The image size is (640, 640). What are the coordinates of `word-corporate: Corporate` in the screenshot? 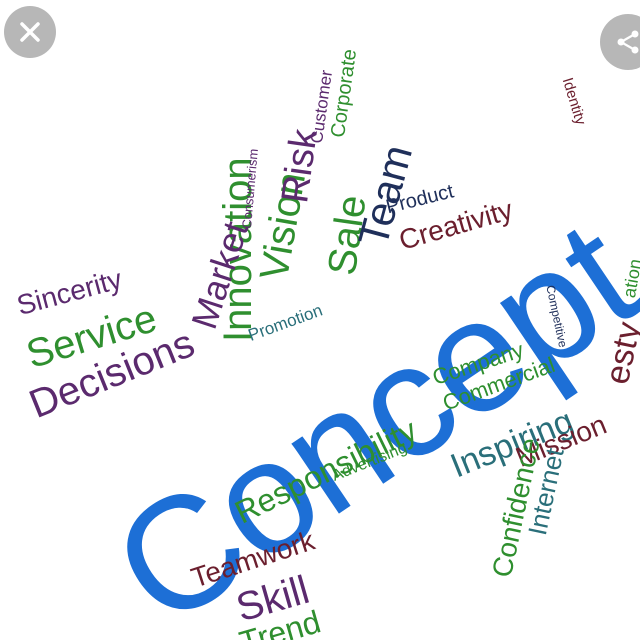 It's located at (344, 93).